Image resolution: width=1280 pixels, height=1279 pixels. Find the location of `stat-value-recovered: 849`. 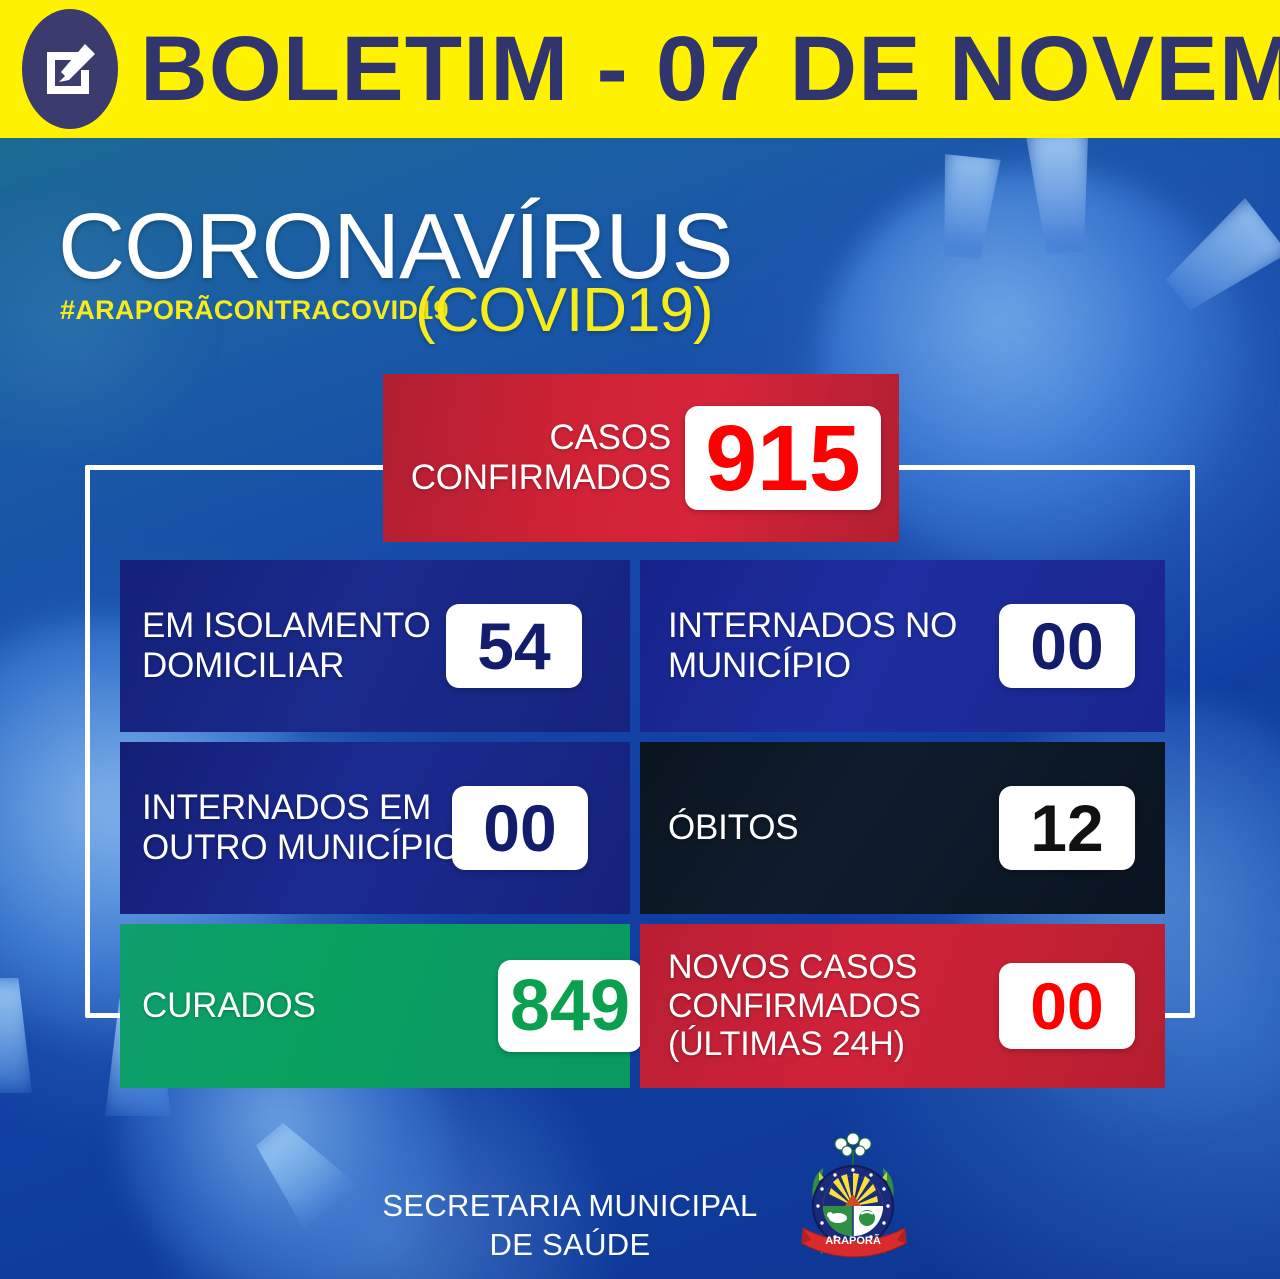

stat-value-recovered: 849 is located at coordinates (570, 1006).